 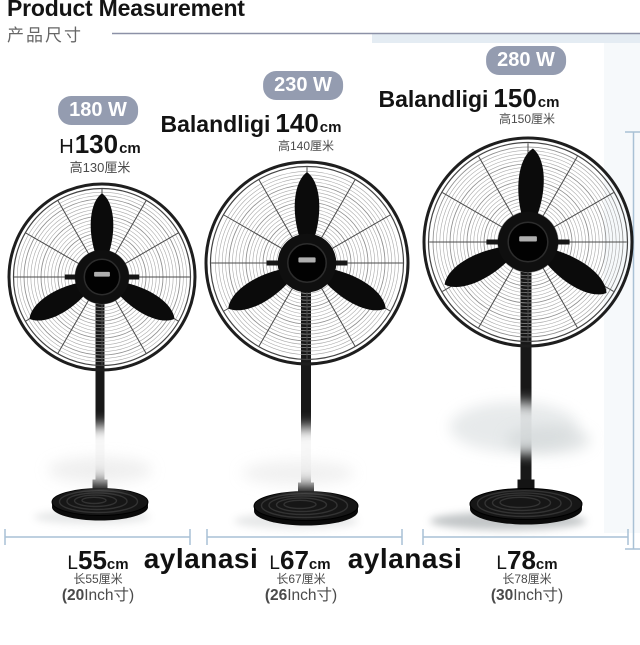 I want to click on height-label-medium-fan: Balandligi 140cm, so click(x=251, y=123).